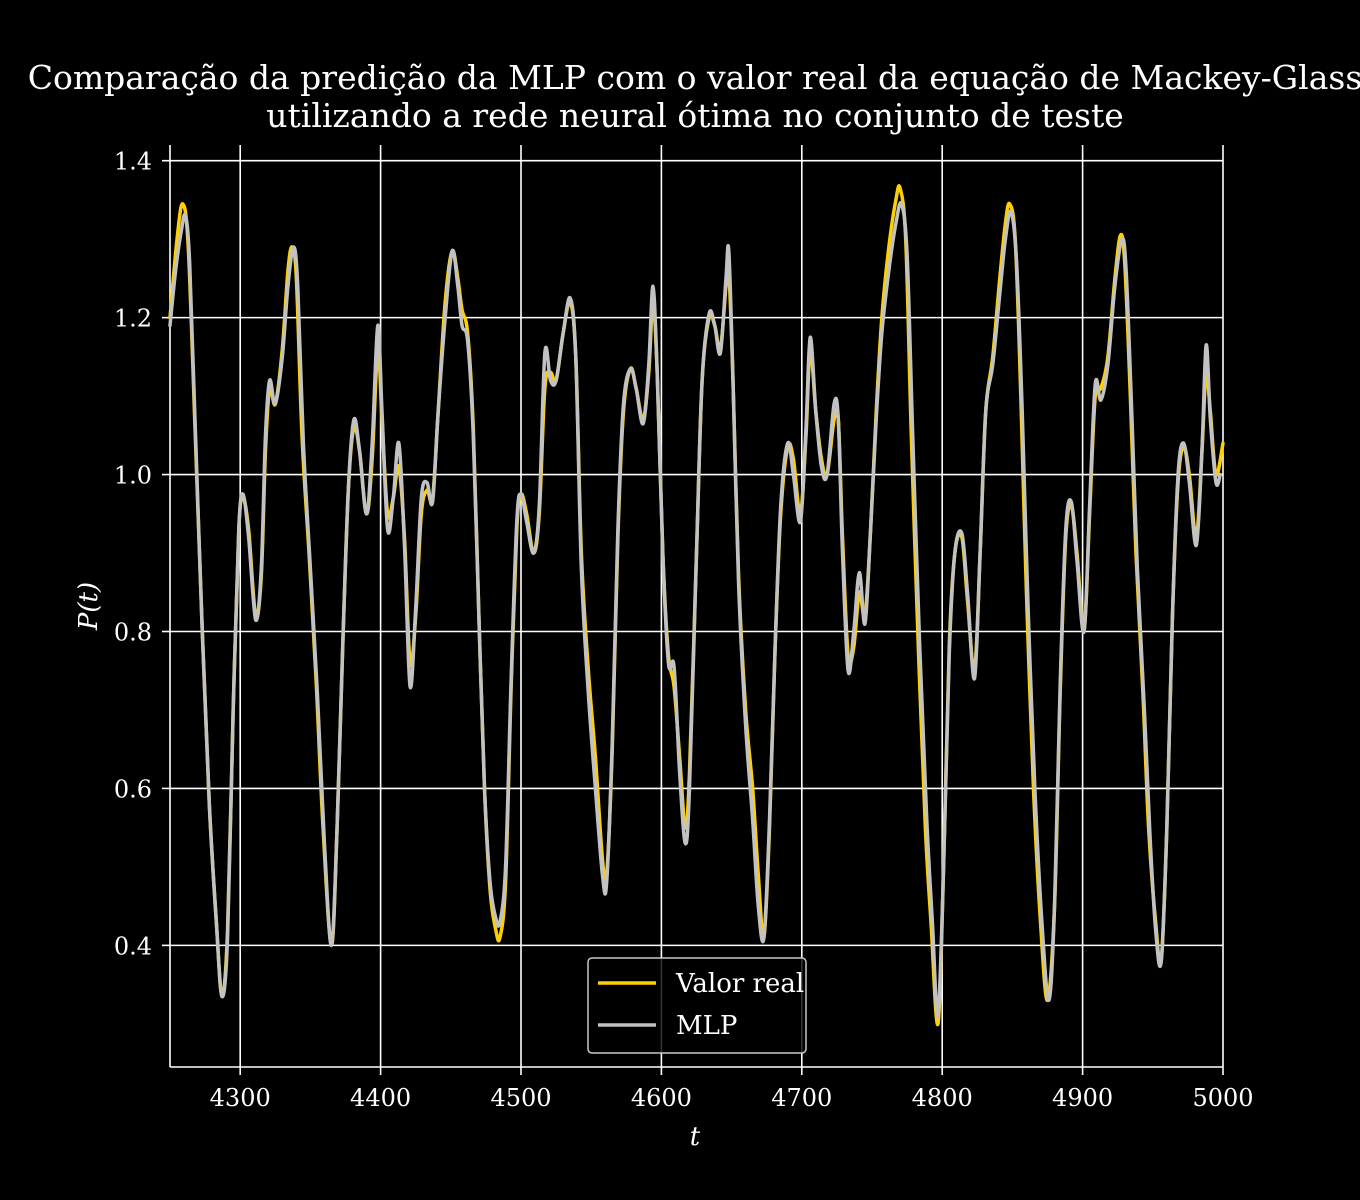 The image size is (1360, 1200). I want to click on y-axis-ticks: 0.4 0.6 0.8 1.0 1.2 1.4, so click(142, 554).